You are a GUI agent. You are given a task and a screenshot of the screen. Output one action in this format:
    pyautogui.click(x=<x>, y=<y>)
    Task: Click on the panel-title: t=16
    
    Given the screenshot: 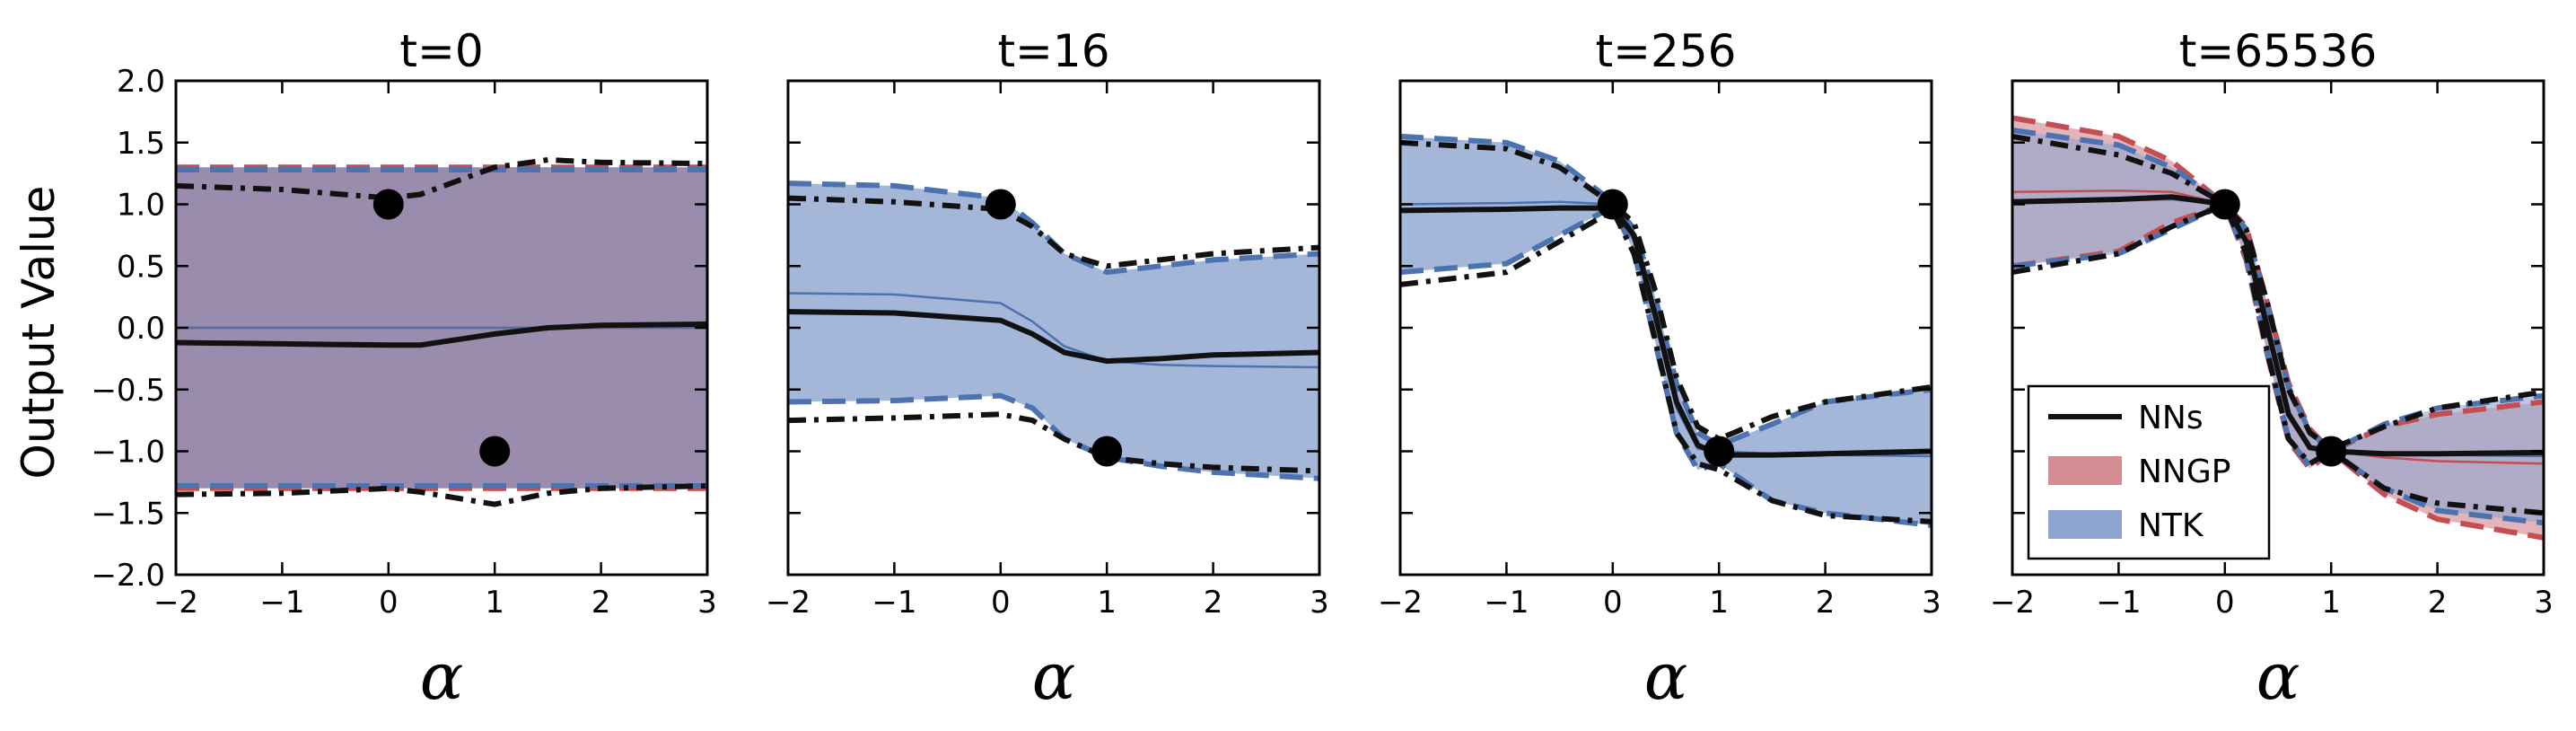 What is the action you would take?
    pyautogui.click(x=1053, y=51)
    